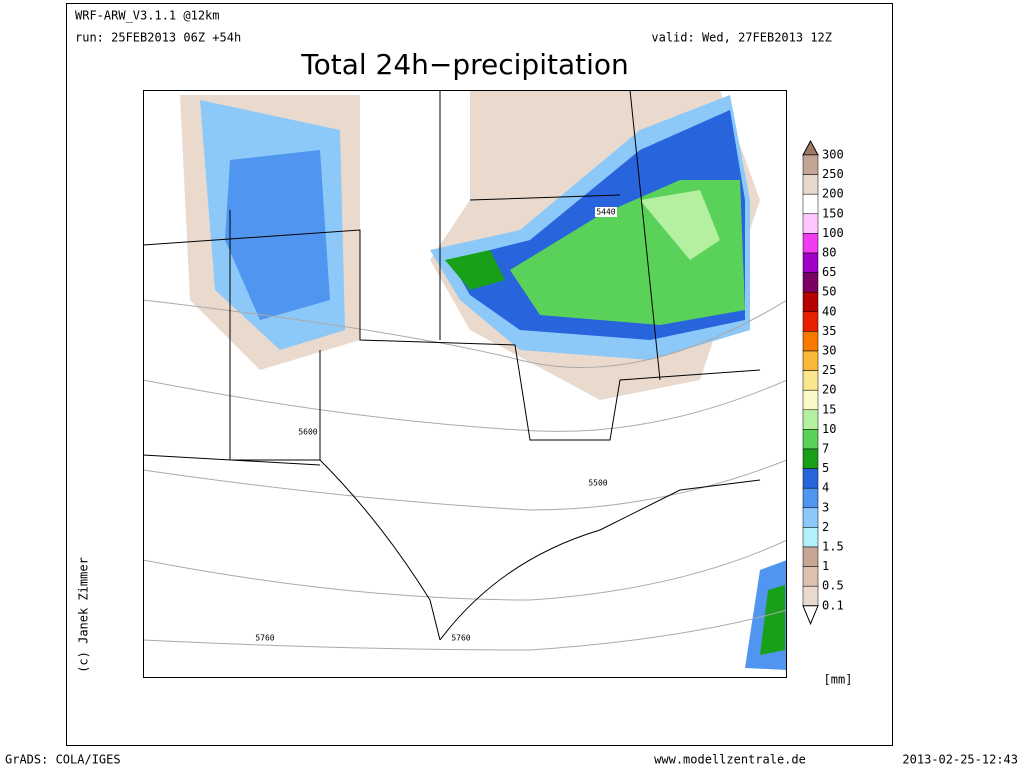  I want to click on colorbar-level: 20, so click(829, 390).